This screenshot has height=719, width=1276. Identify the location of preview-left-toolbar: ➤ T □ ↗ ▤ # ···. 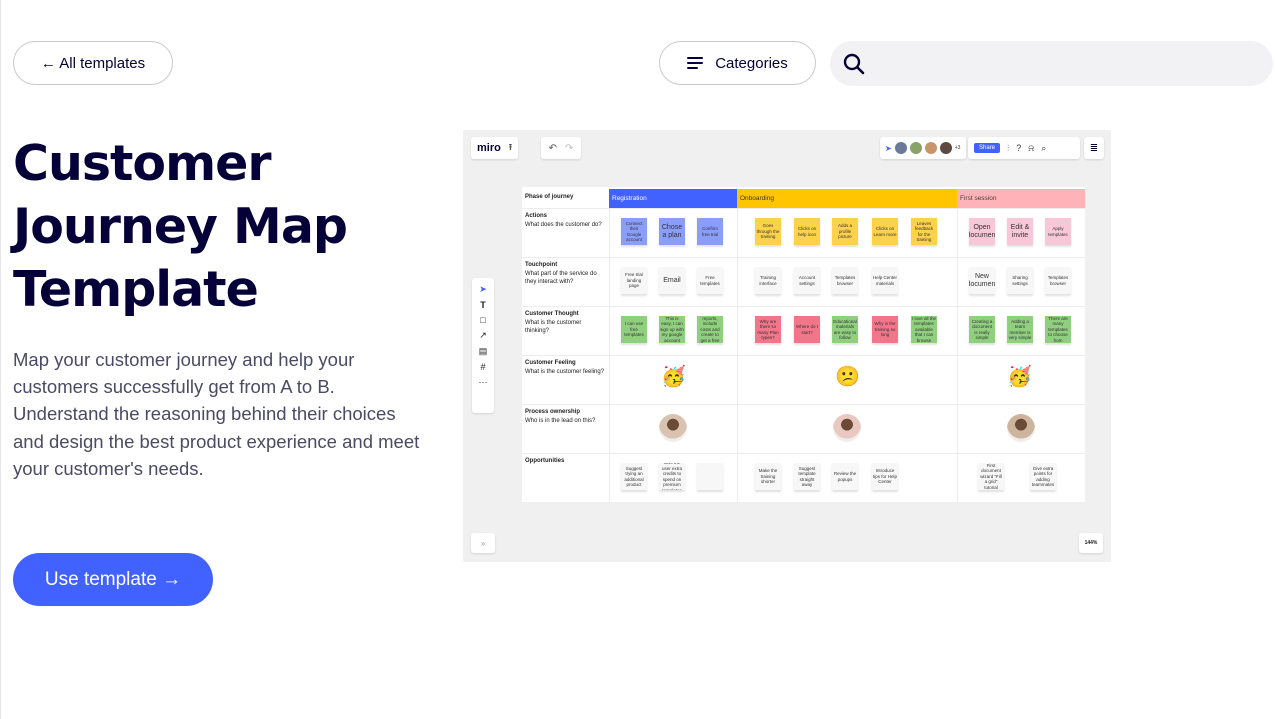
(483, 345).